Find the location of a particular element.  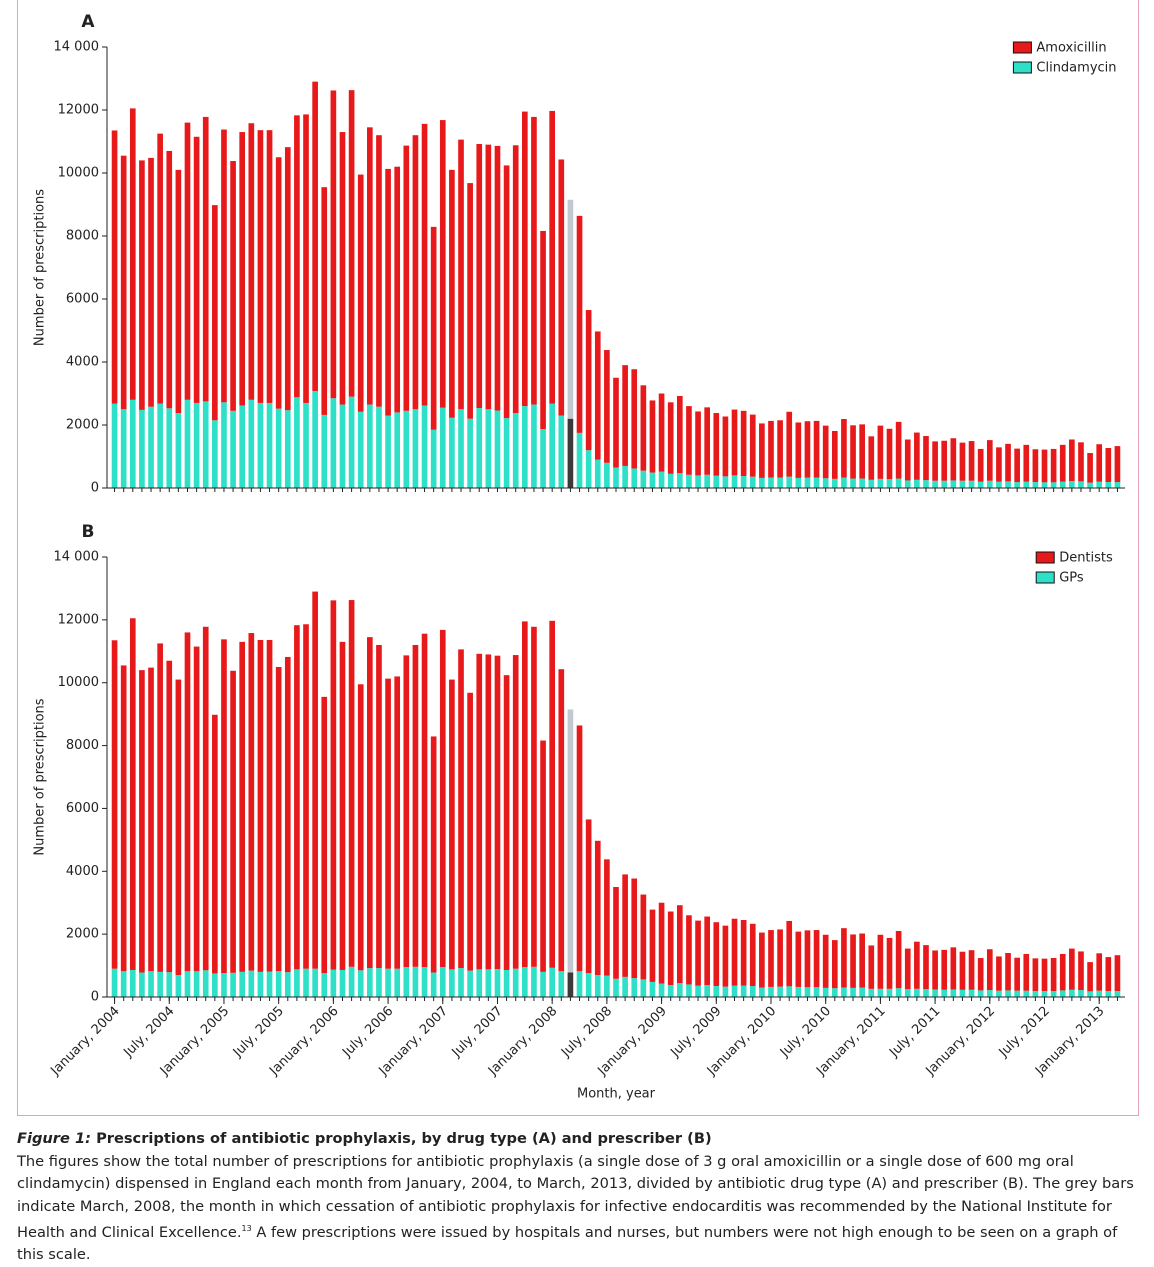

y-tick-label: 10000 is located at coordinates (78, 173).